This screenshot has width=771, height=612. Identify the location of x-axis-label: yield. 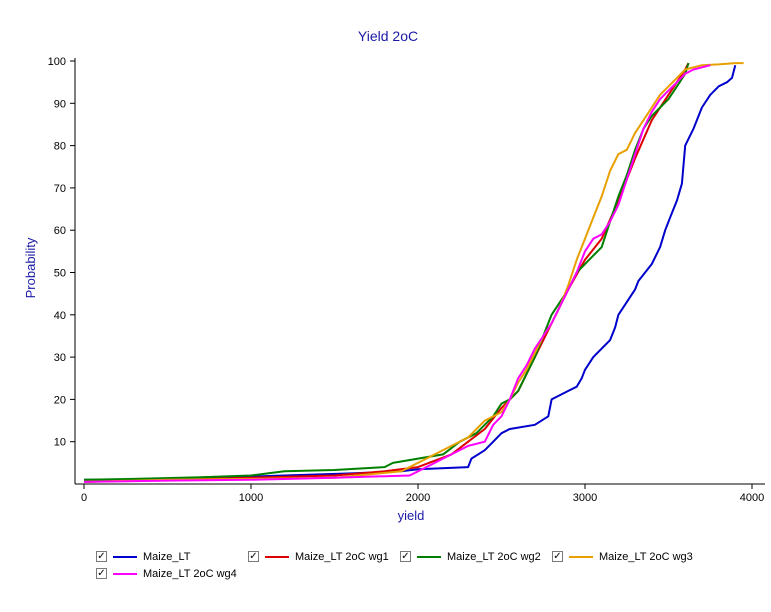
(411, 515).